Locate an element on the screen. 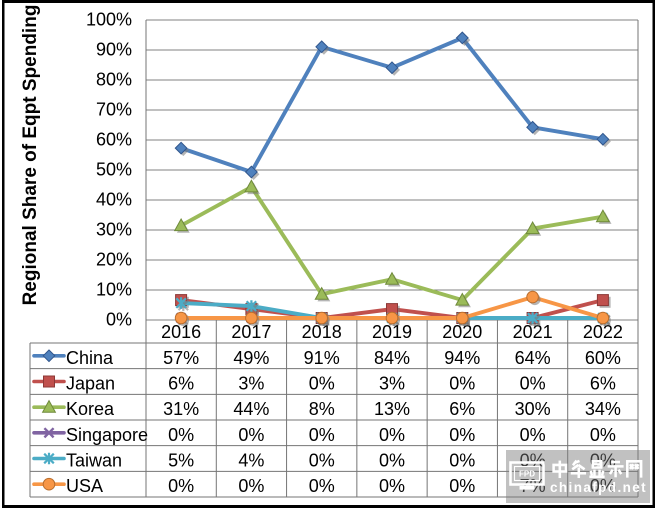  svg-text: 40% is located at coordinates (114, 200).